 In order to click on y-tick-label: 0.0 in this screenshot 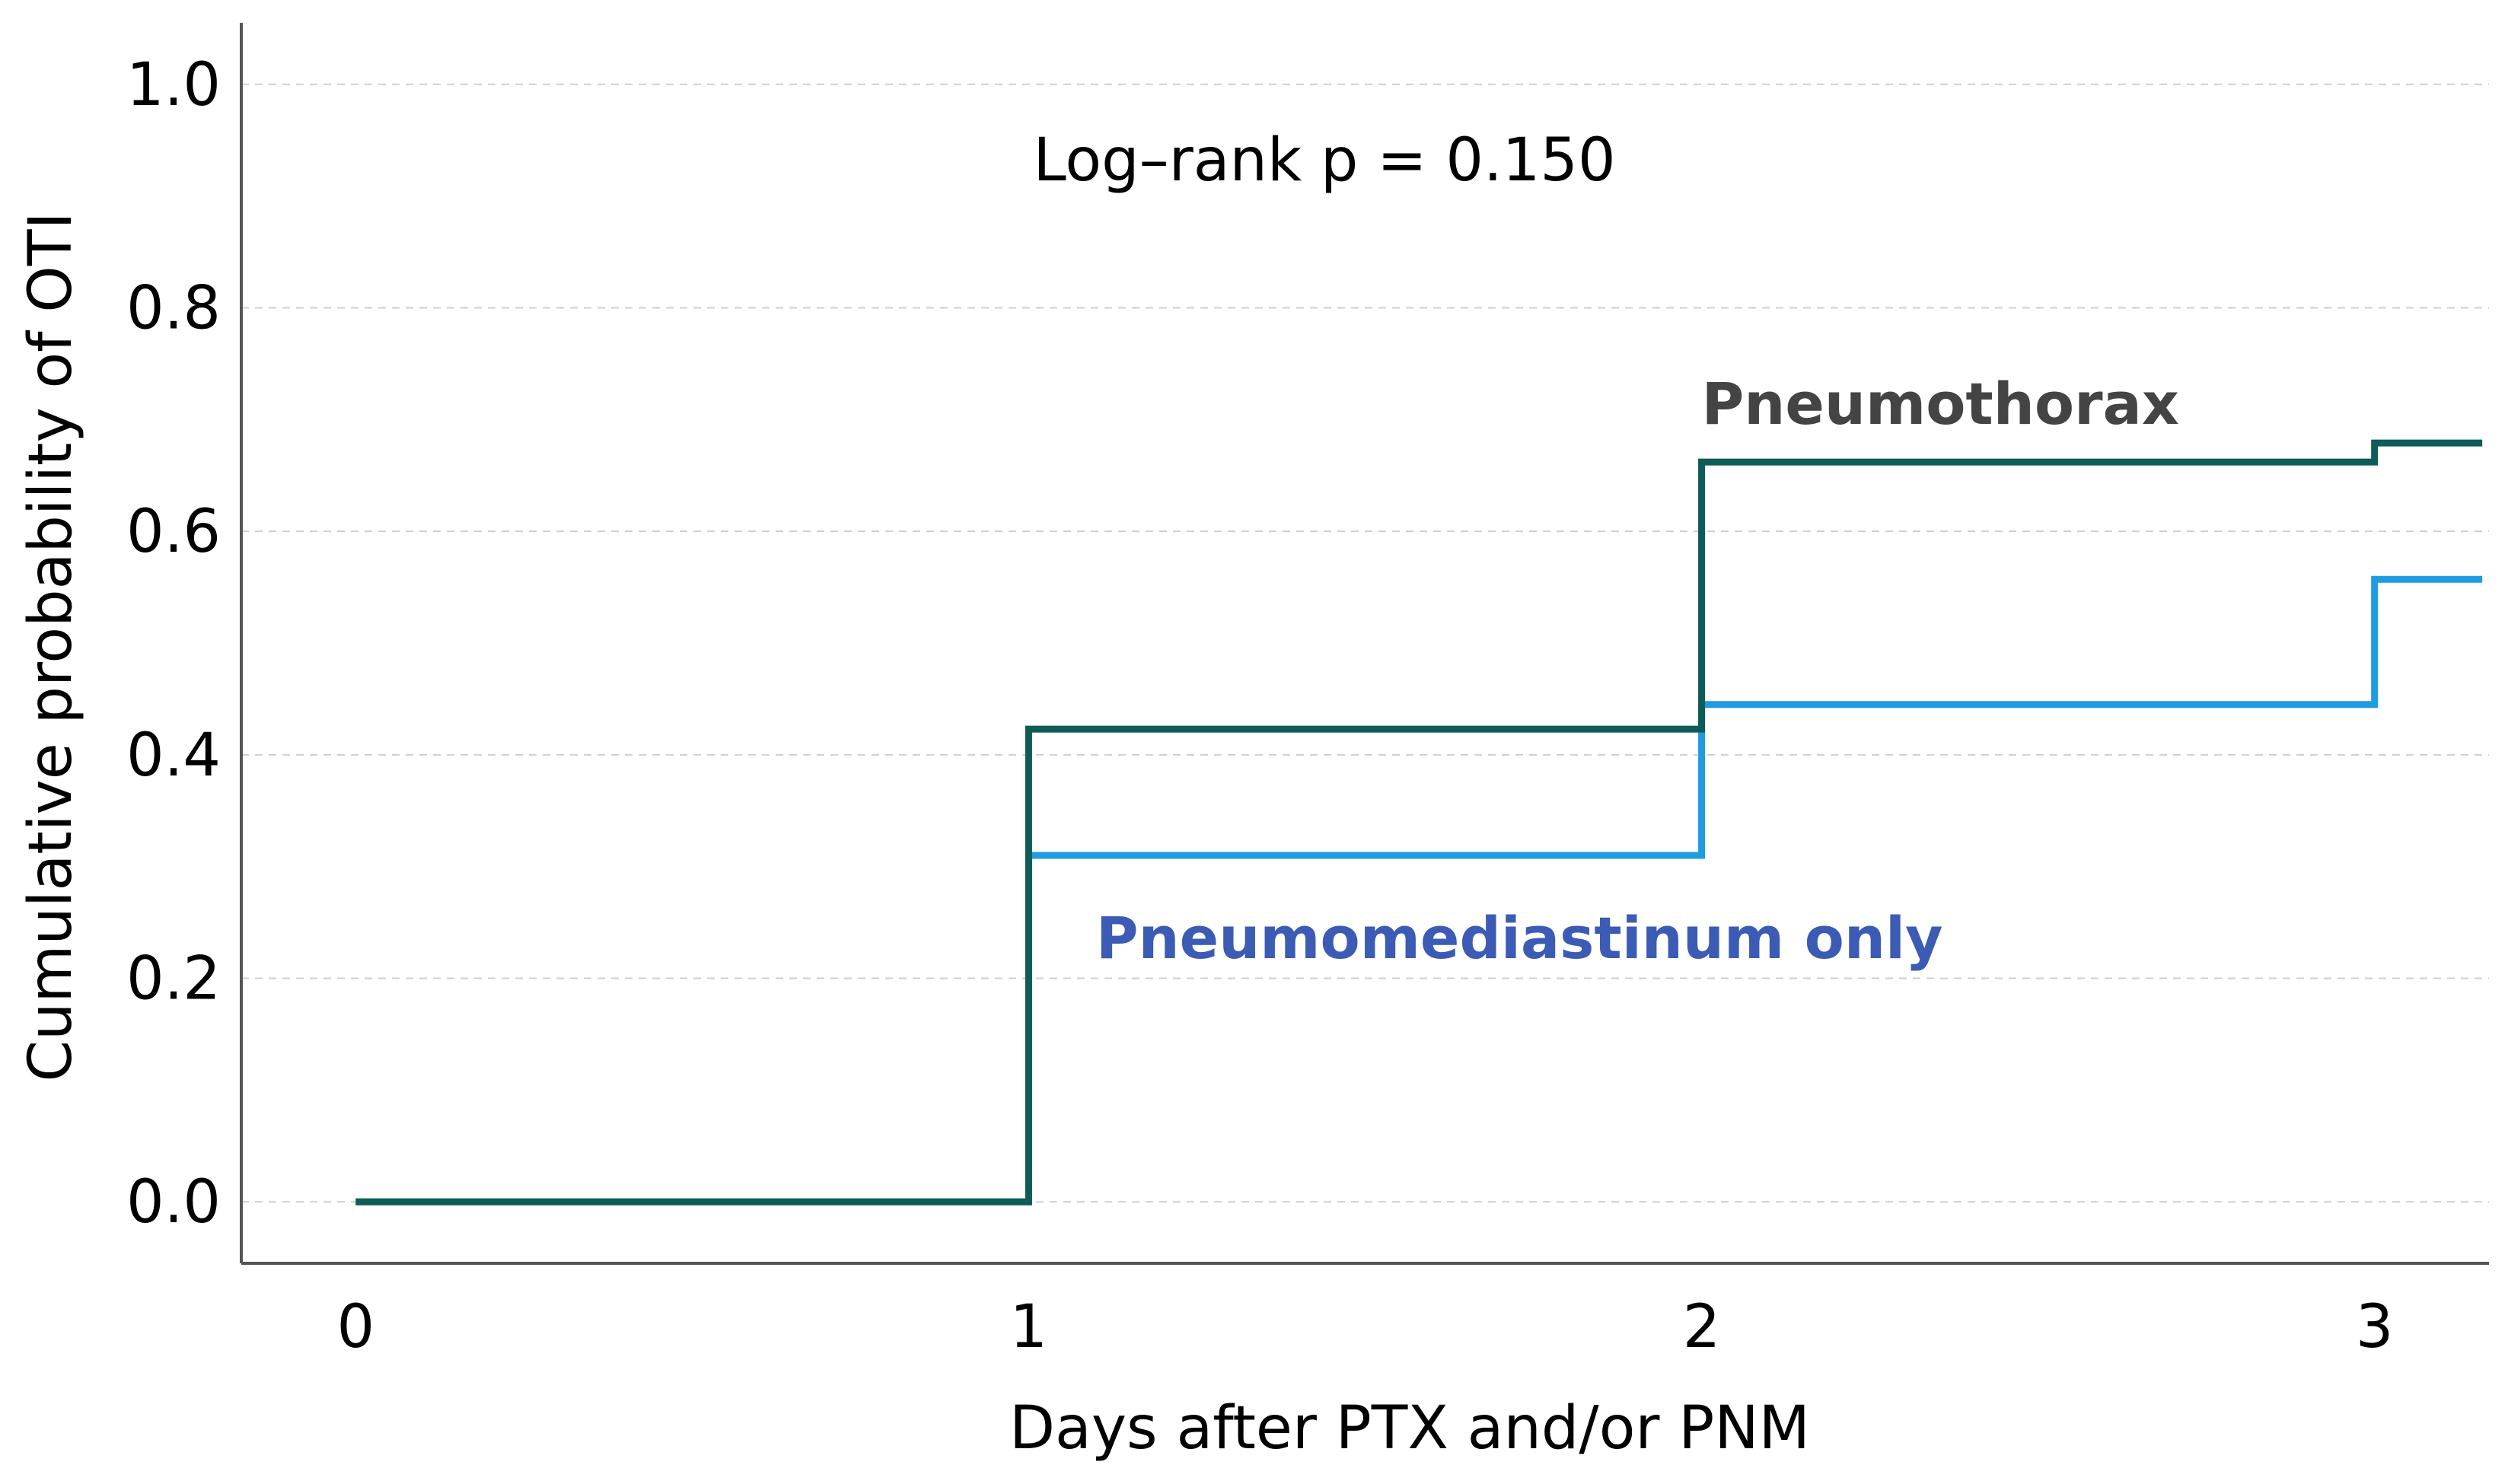, I will do `click(173, 1203)`.